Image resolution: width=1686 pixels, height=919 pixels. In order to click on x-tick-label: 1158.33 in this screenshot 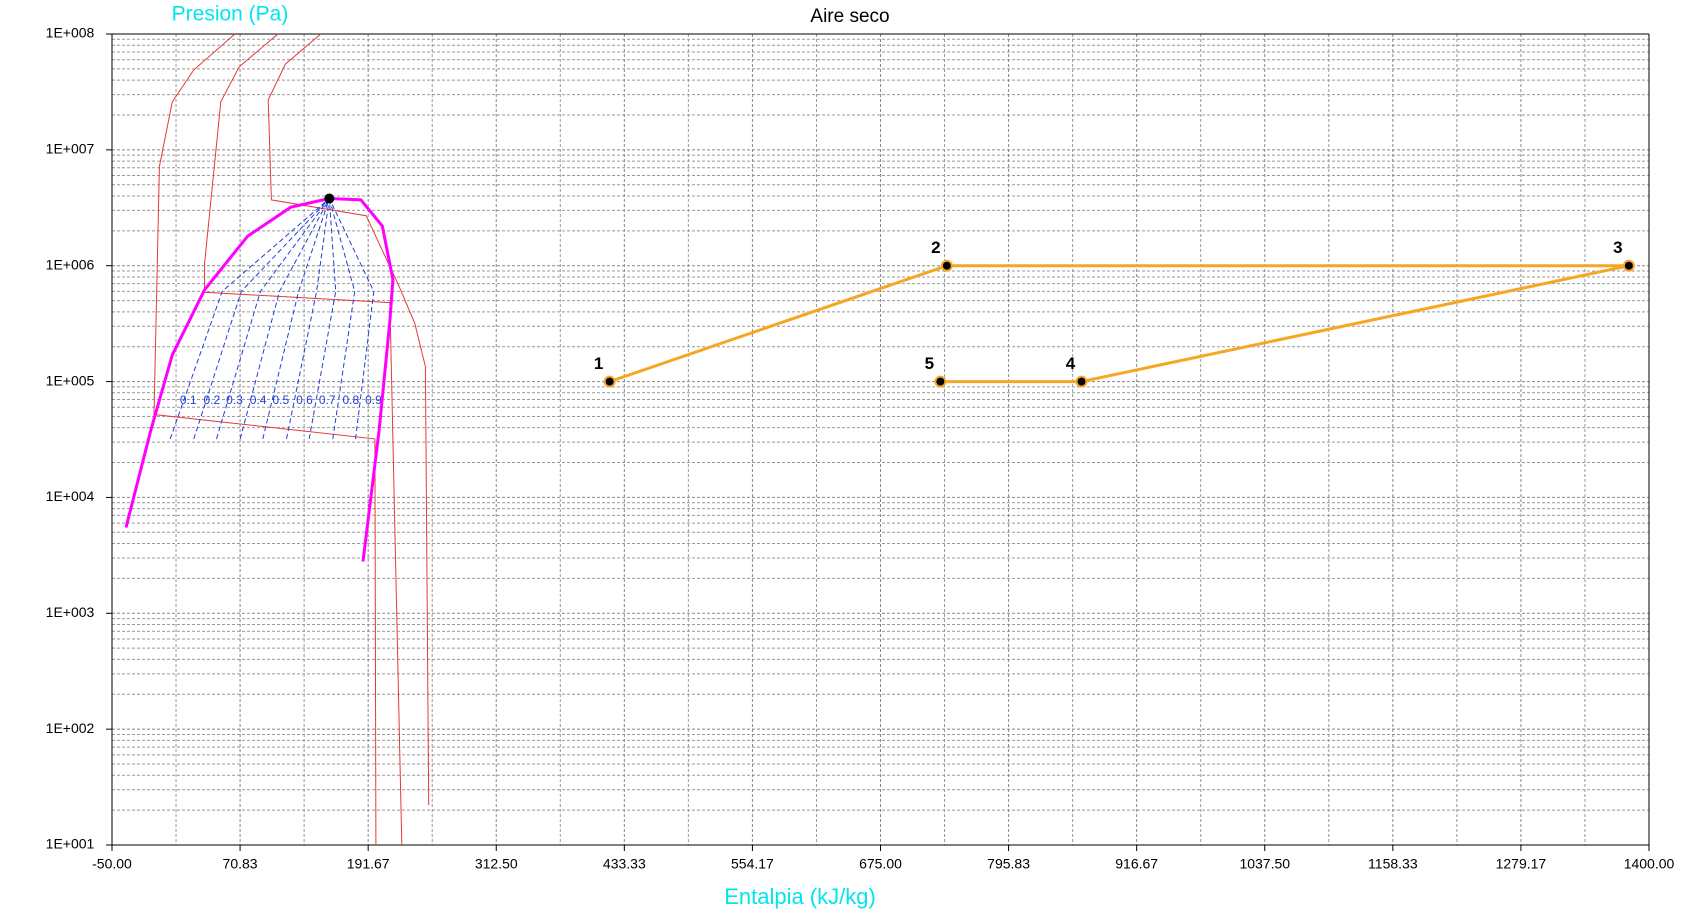, I will do `click(1393, 864)`.